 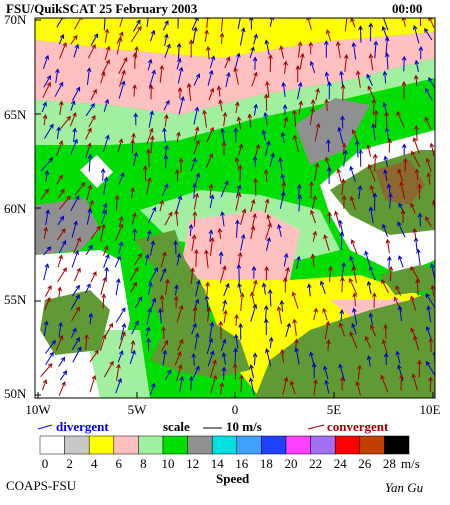 I want to click on colorbar-unit: m/s, so click(x=410, y=463).